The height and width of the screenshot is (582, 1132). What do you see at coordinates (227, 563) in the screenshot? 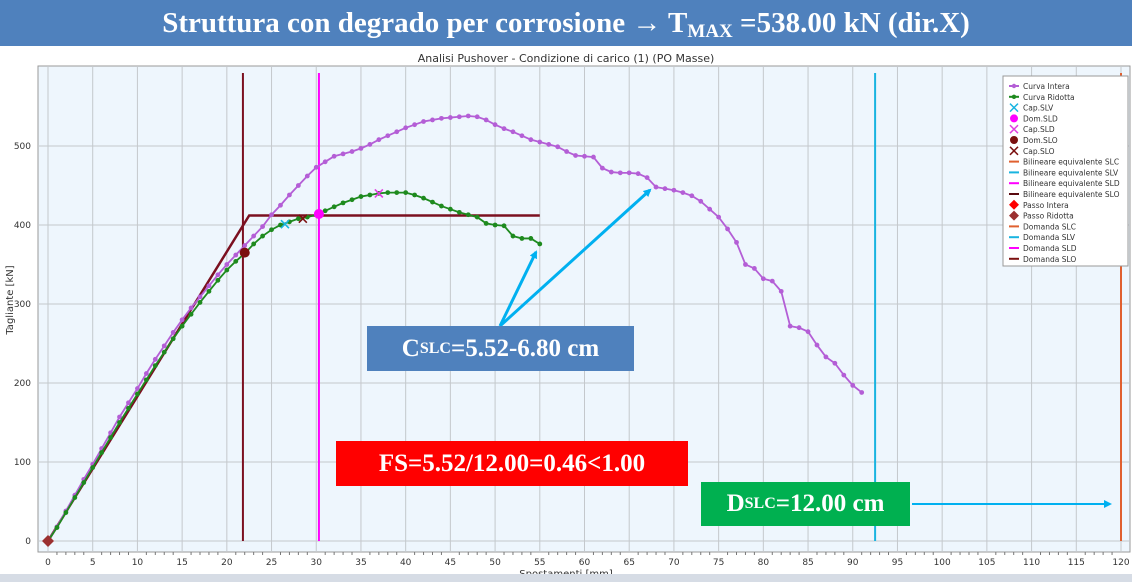
I see `x-tick-label: 20` at bounding box center [227, 563].